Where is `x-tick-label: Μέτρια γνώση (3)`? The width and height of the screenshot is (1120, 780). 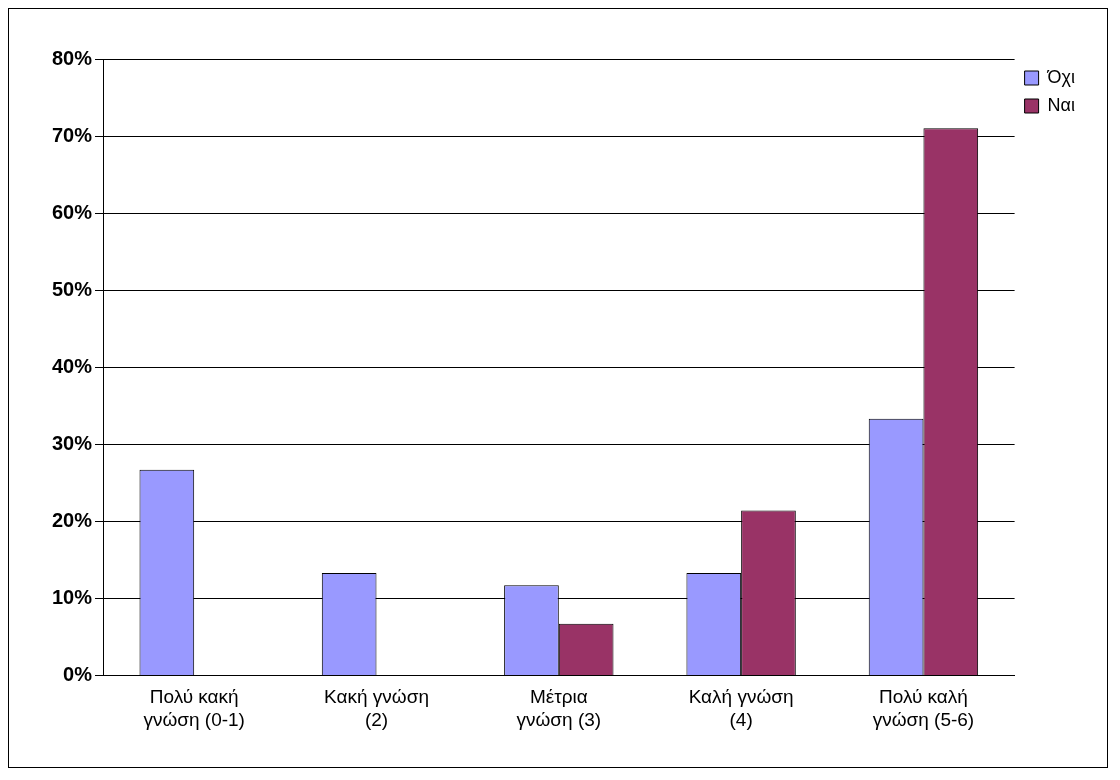 x-tick-label: Μέτρια γνώση (3) is located at coordinates (559, 708).